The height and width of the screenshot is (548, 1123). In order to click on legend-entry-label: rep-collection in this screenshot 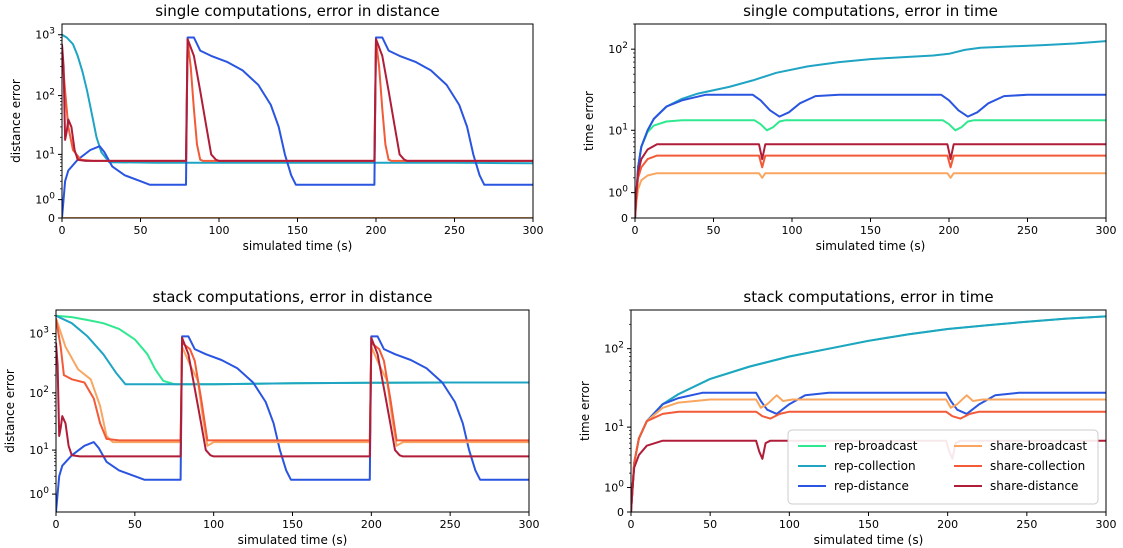, I will do `click(875, 466)`.